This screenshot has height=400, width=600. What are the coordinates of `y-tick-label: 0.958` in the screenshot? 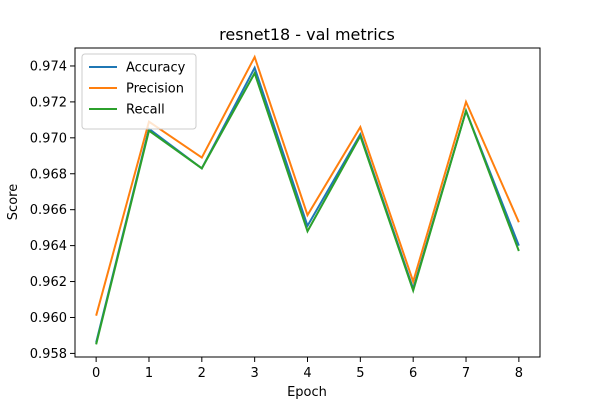 It's located at (48, 354).